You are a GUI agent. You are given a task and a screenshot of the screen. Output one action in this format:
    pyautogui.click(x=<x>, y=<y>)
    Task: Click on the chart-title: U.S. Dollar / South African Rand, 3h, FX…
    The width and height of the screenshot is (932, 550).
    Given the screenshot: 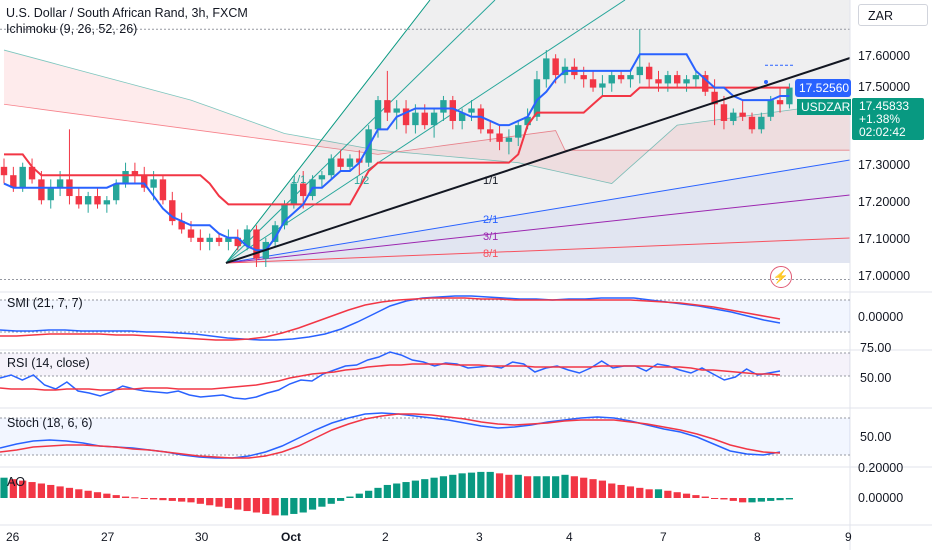 What is the action you would take?
    pyautogui.click(x=127, y=13)
    